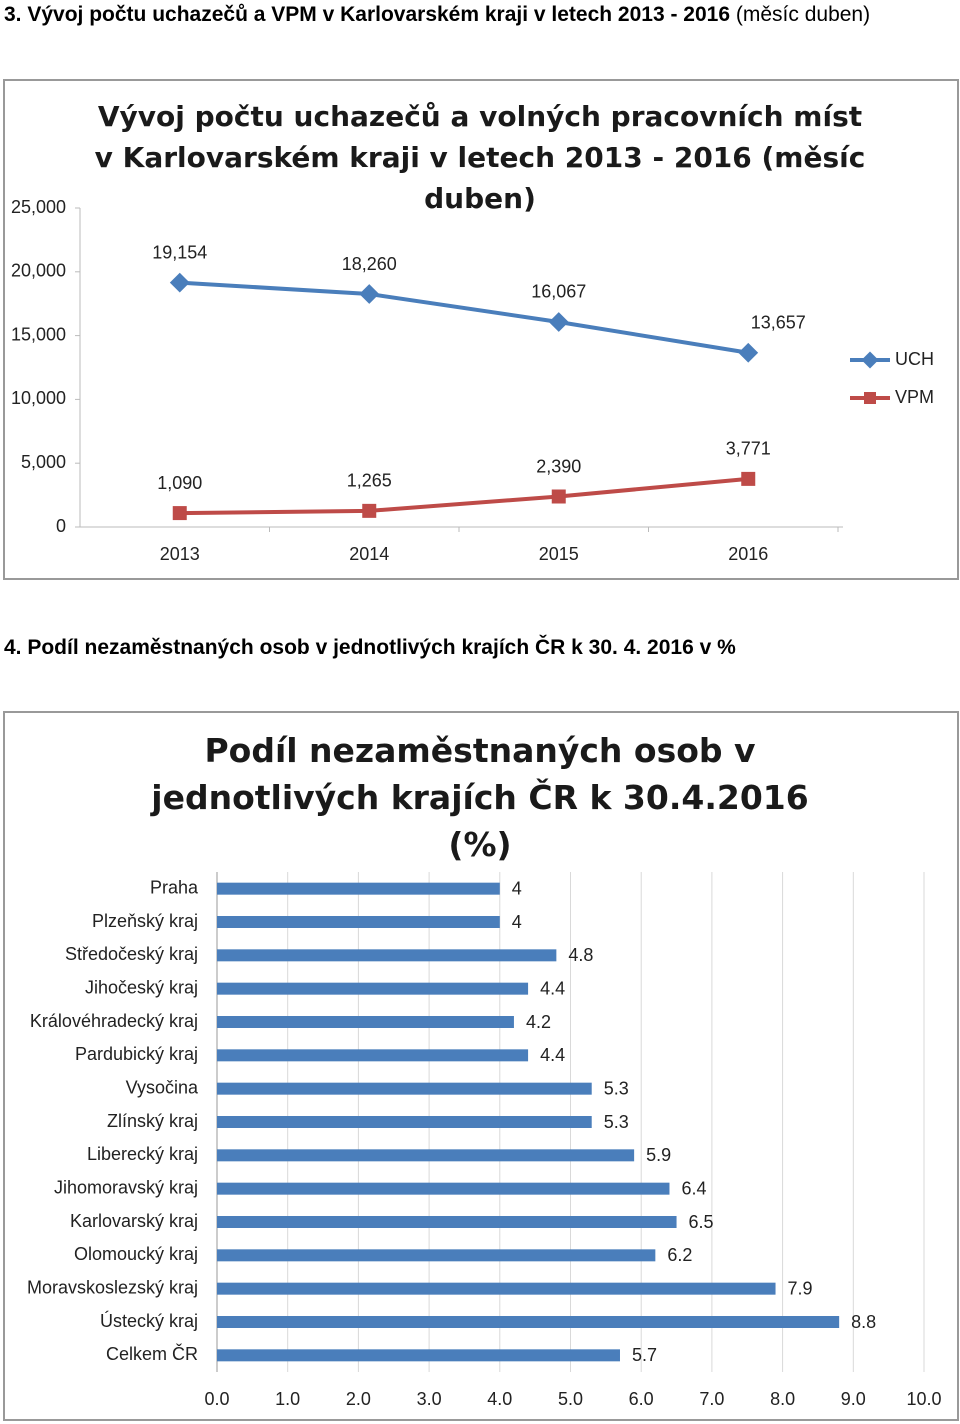  Describe the element at coordinates (429, 1399) in the screenshot. I see `x-tick-label: 3.0` at that location.